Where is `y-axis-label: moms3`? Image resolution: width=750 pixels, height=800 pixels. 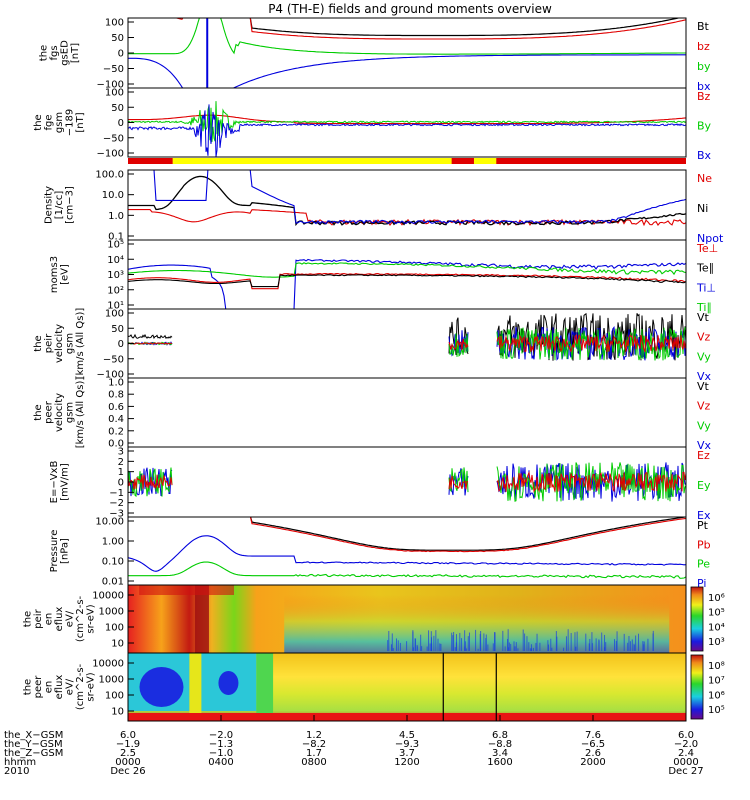
y-axis-label: moms3 is located at coordinates (54, 274).